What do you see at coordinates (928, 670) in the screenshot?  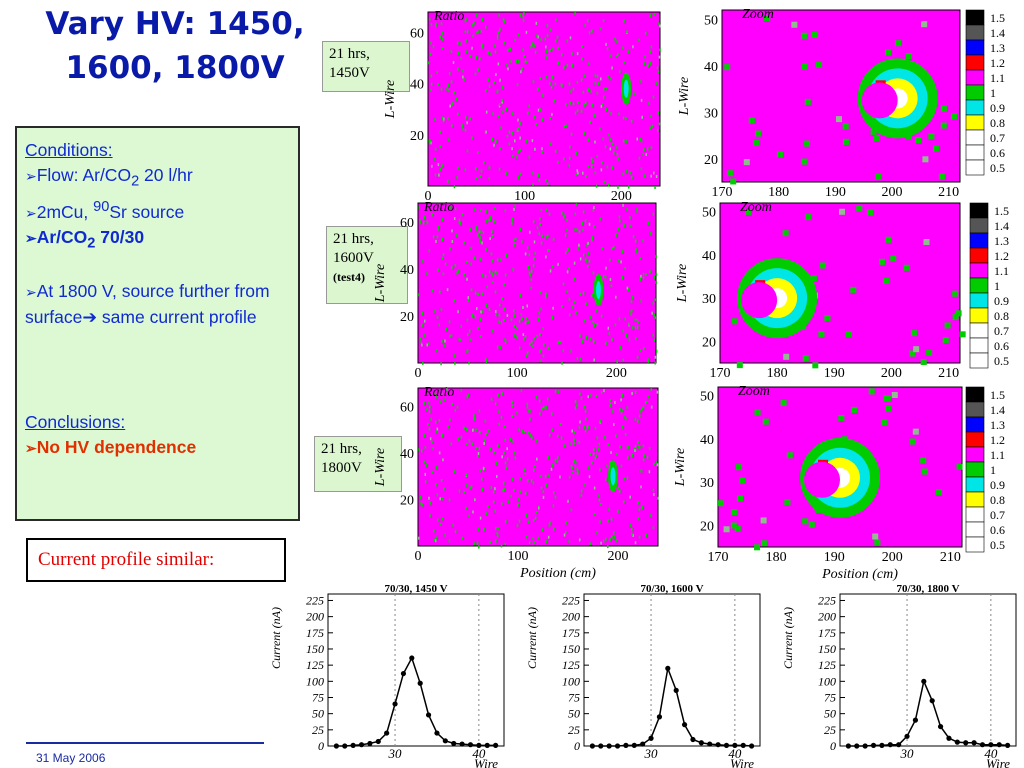 I see `line-frame` at bounding box center [928, 670].